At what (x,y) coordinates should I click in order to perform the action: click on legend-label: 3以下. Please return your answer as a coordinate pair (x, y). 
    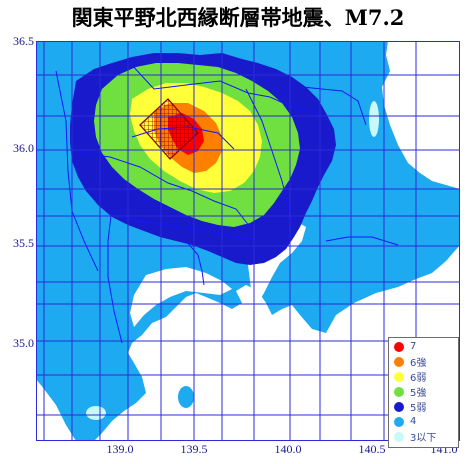
    Looking at the image, I should click on (423, 438).